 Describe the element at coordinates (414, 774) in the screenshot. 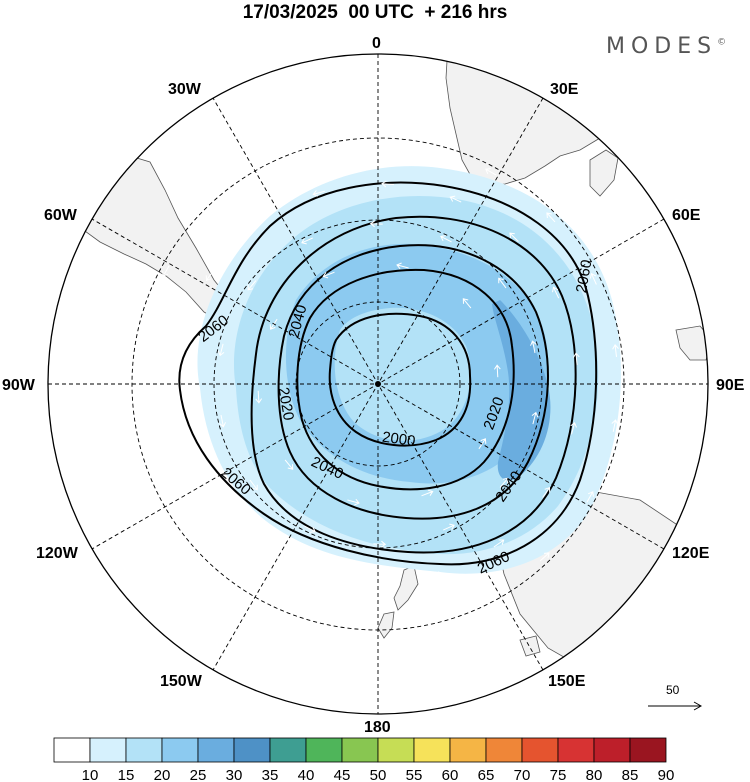

I see `colorbar-tick-label: 55` at that location.